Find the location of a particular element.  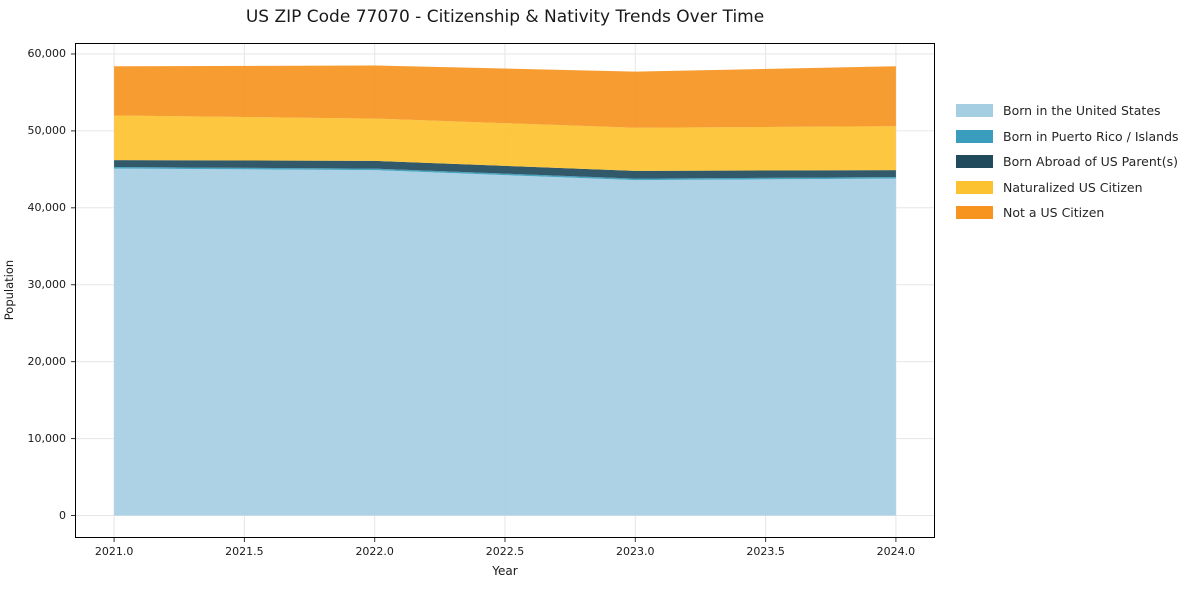

y-tick-label: 40,000 is located at coordinates (47, 208).